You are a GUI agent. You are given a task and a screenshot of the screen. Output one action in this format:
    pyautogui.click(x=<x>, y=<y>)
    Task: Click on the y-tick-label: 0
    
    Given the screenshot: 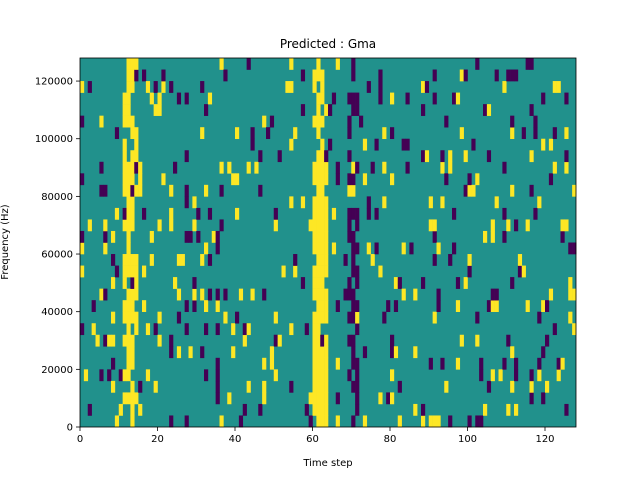 What is the action you would take?
    pyautogui.click(x=70, y=428)
    